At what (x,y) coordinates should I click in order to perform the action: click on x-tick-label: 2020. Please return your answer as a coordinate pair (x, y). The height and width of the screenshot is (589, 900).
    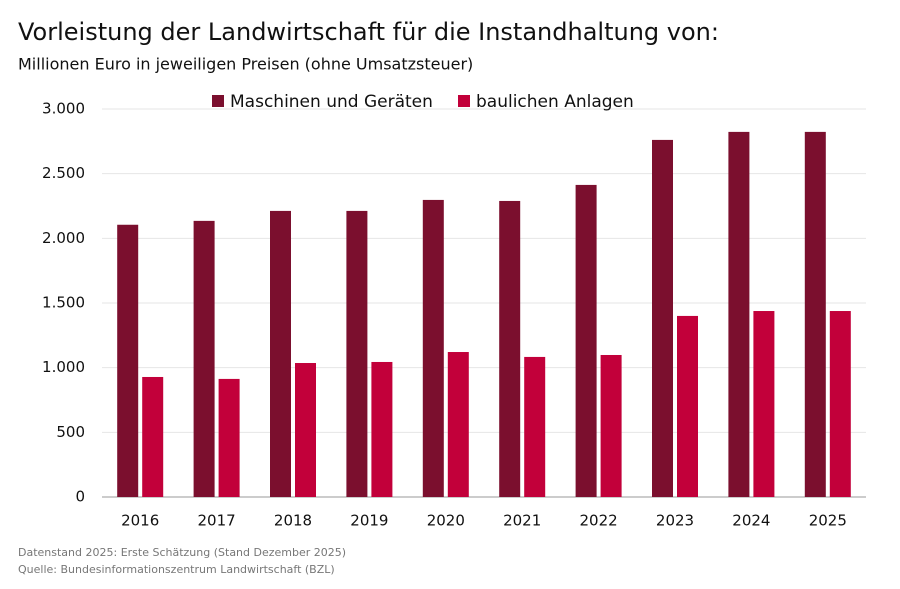
    Looking at the image, I should click on (446, 521).